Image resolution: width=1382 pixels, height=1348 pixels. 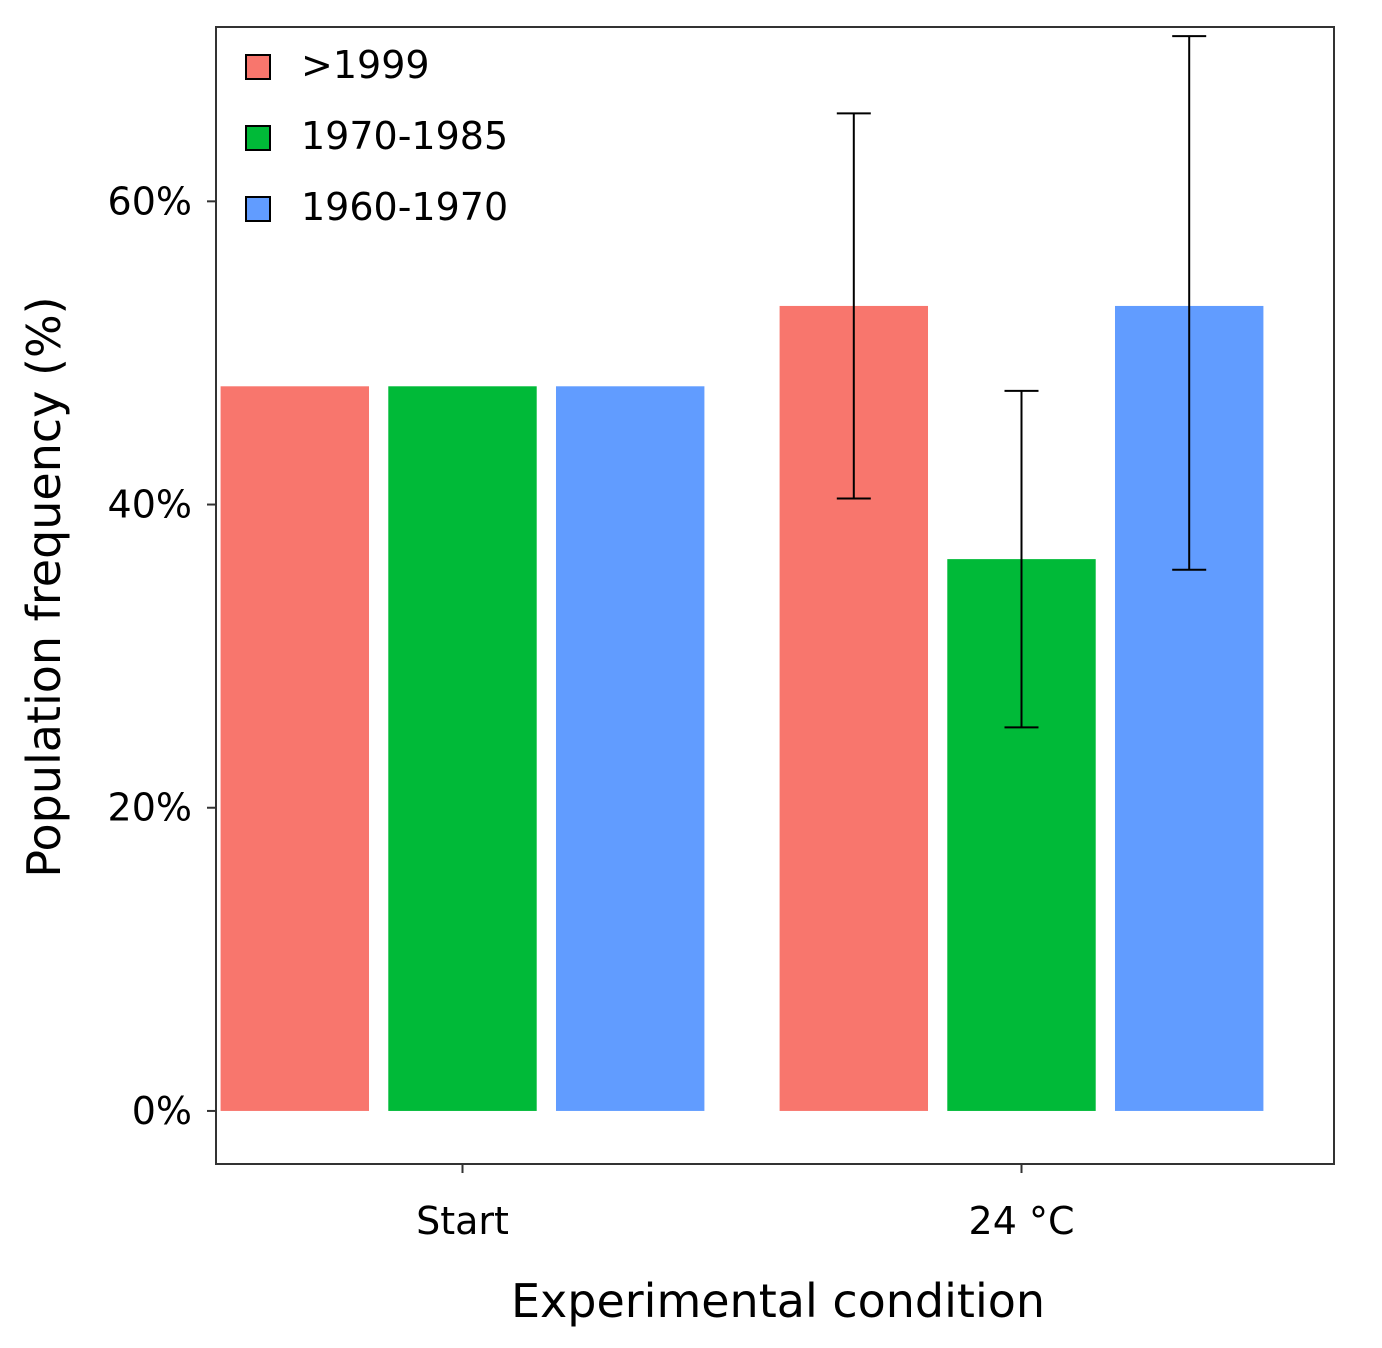 I want to click on legend-label: 1960-1970, so click(x=404, y=207).